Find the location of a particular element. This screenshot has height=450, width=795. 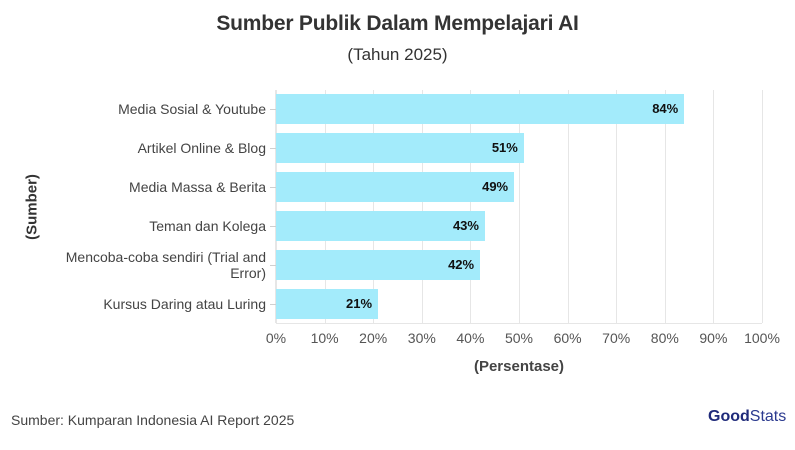

bar-value-label: 42% is located at coordinates (461, 264).